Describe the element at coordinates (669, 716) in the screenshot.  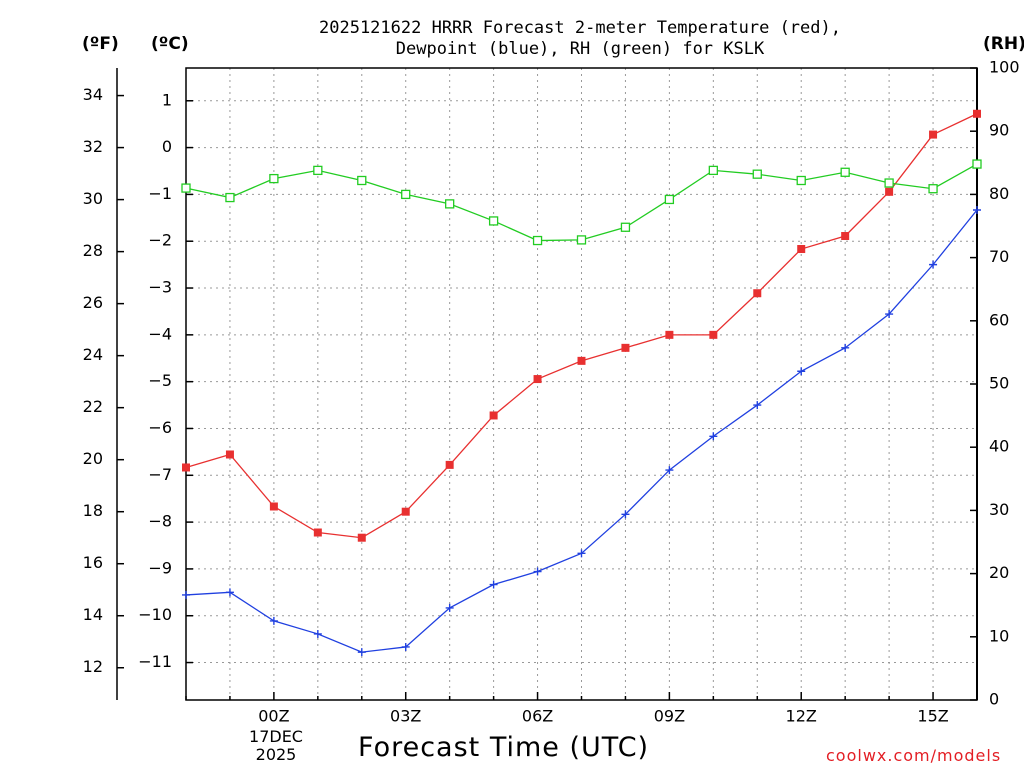
I see `x-tick-label: 09Z` at that location.